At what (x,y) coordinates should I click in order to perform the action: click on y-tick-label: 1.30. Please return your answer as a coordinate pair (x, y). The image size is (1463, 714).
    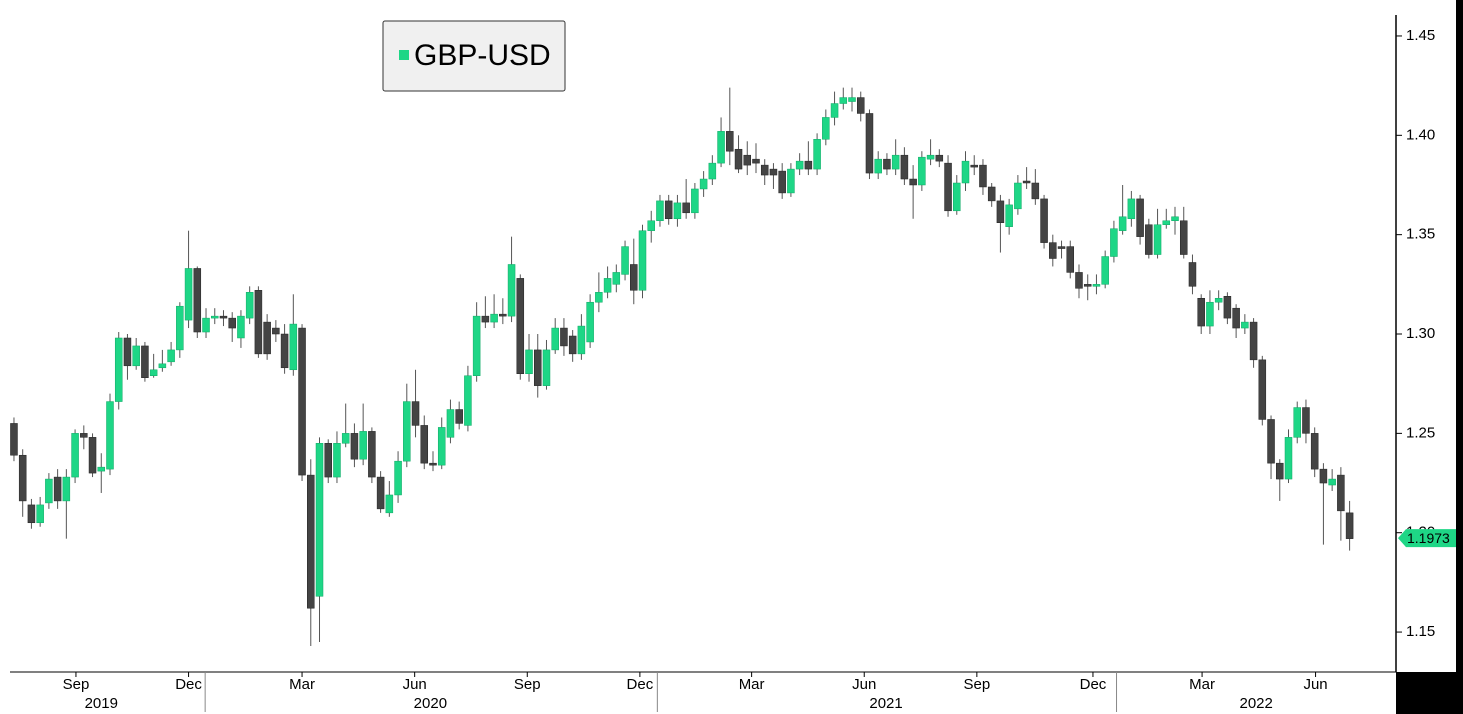
    Looking at the image, I should click on (1420, 333).